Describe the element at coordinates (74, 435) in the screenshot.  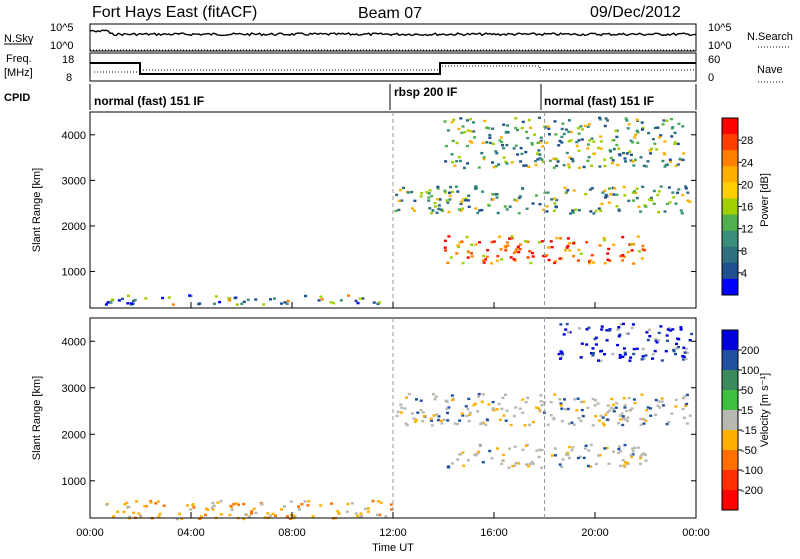
I see `y-tick-label: 2000` at that location.